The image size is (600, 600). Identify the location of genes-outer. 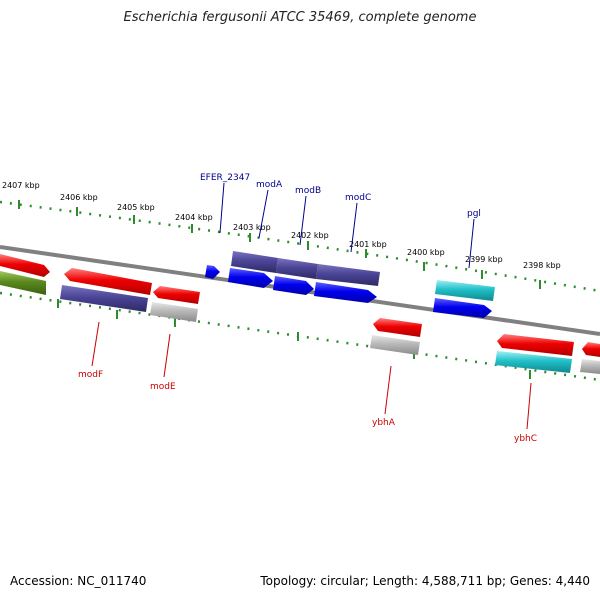
(247, 286).